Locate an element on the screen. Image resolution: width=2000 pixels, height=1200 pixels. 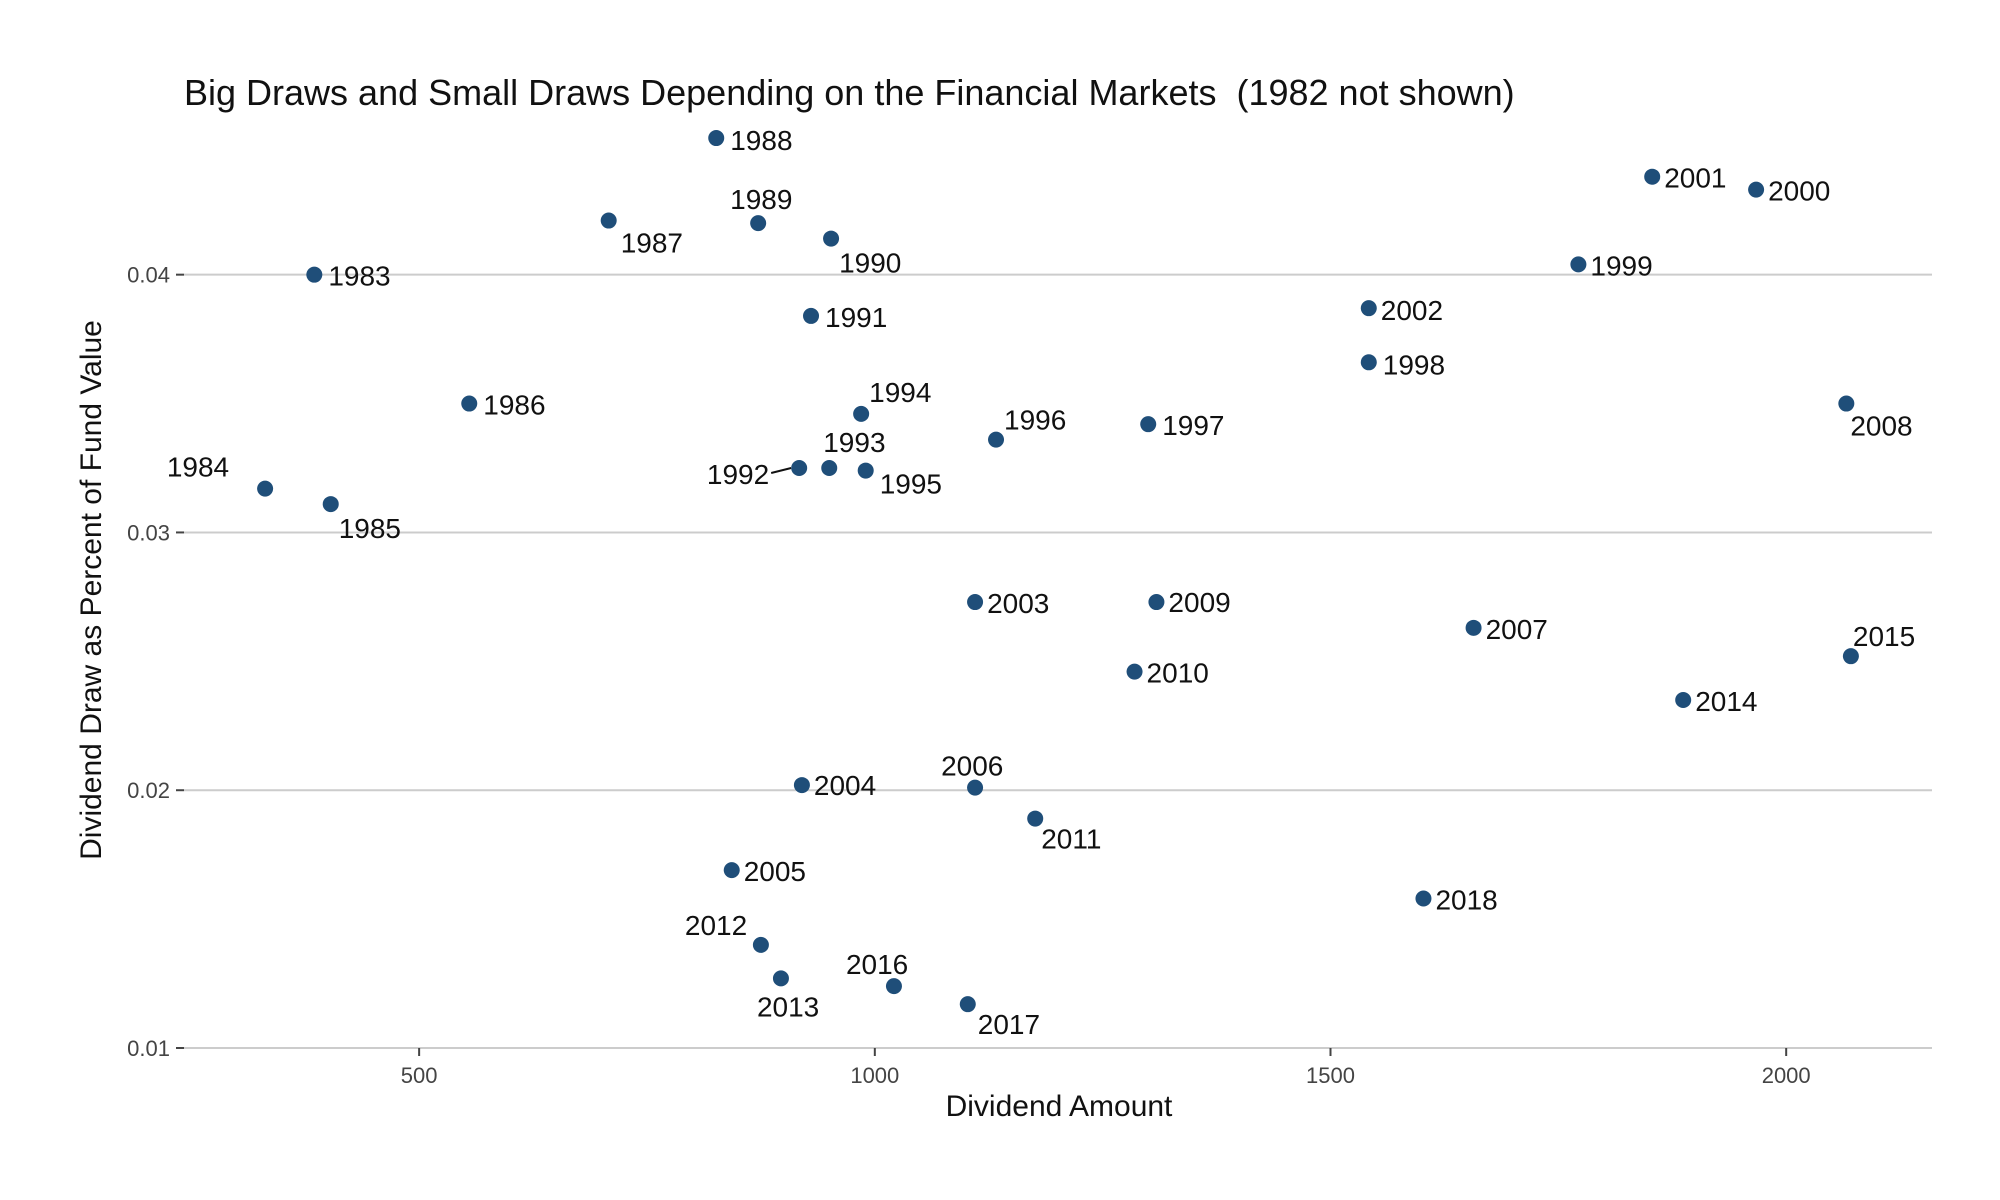
point-label: 1995 is located at coordinates (911, 484).